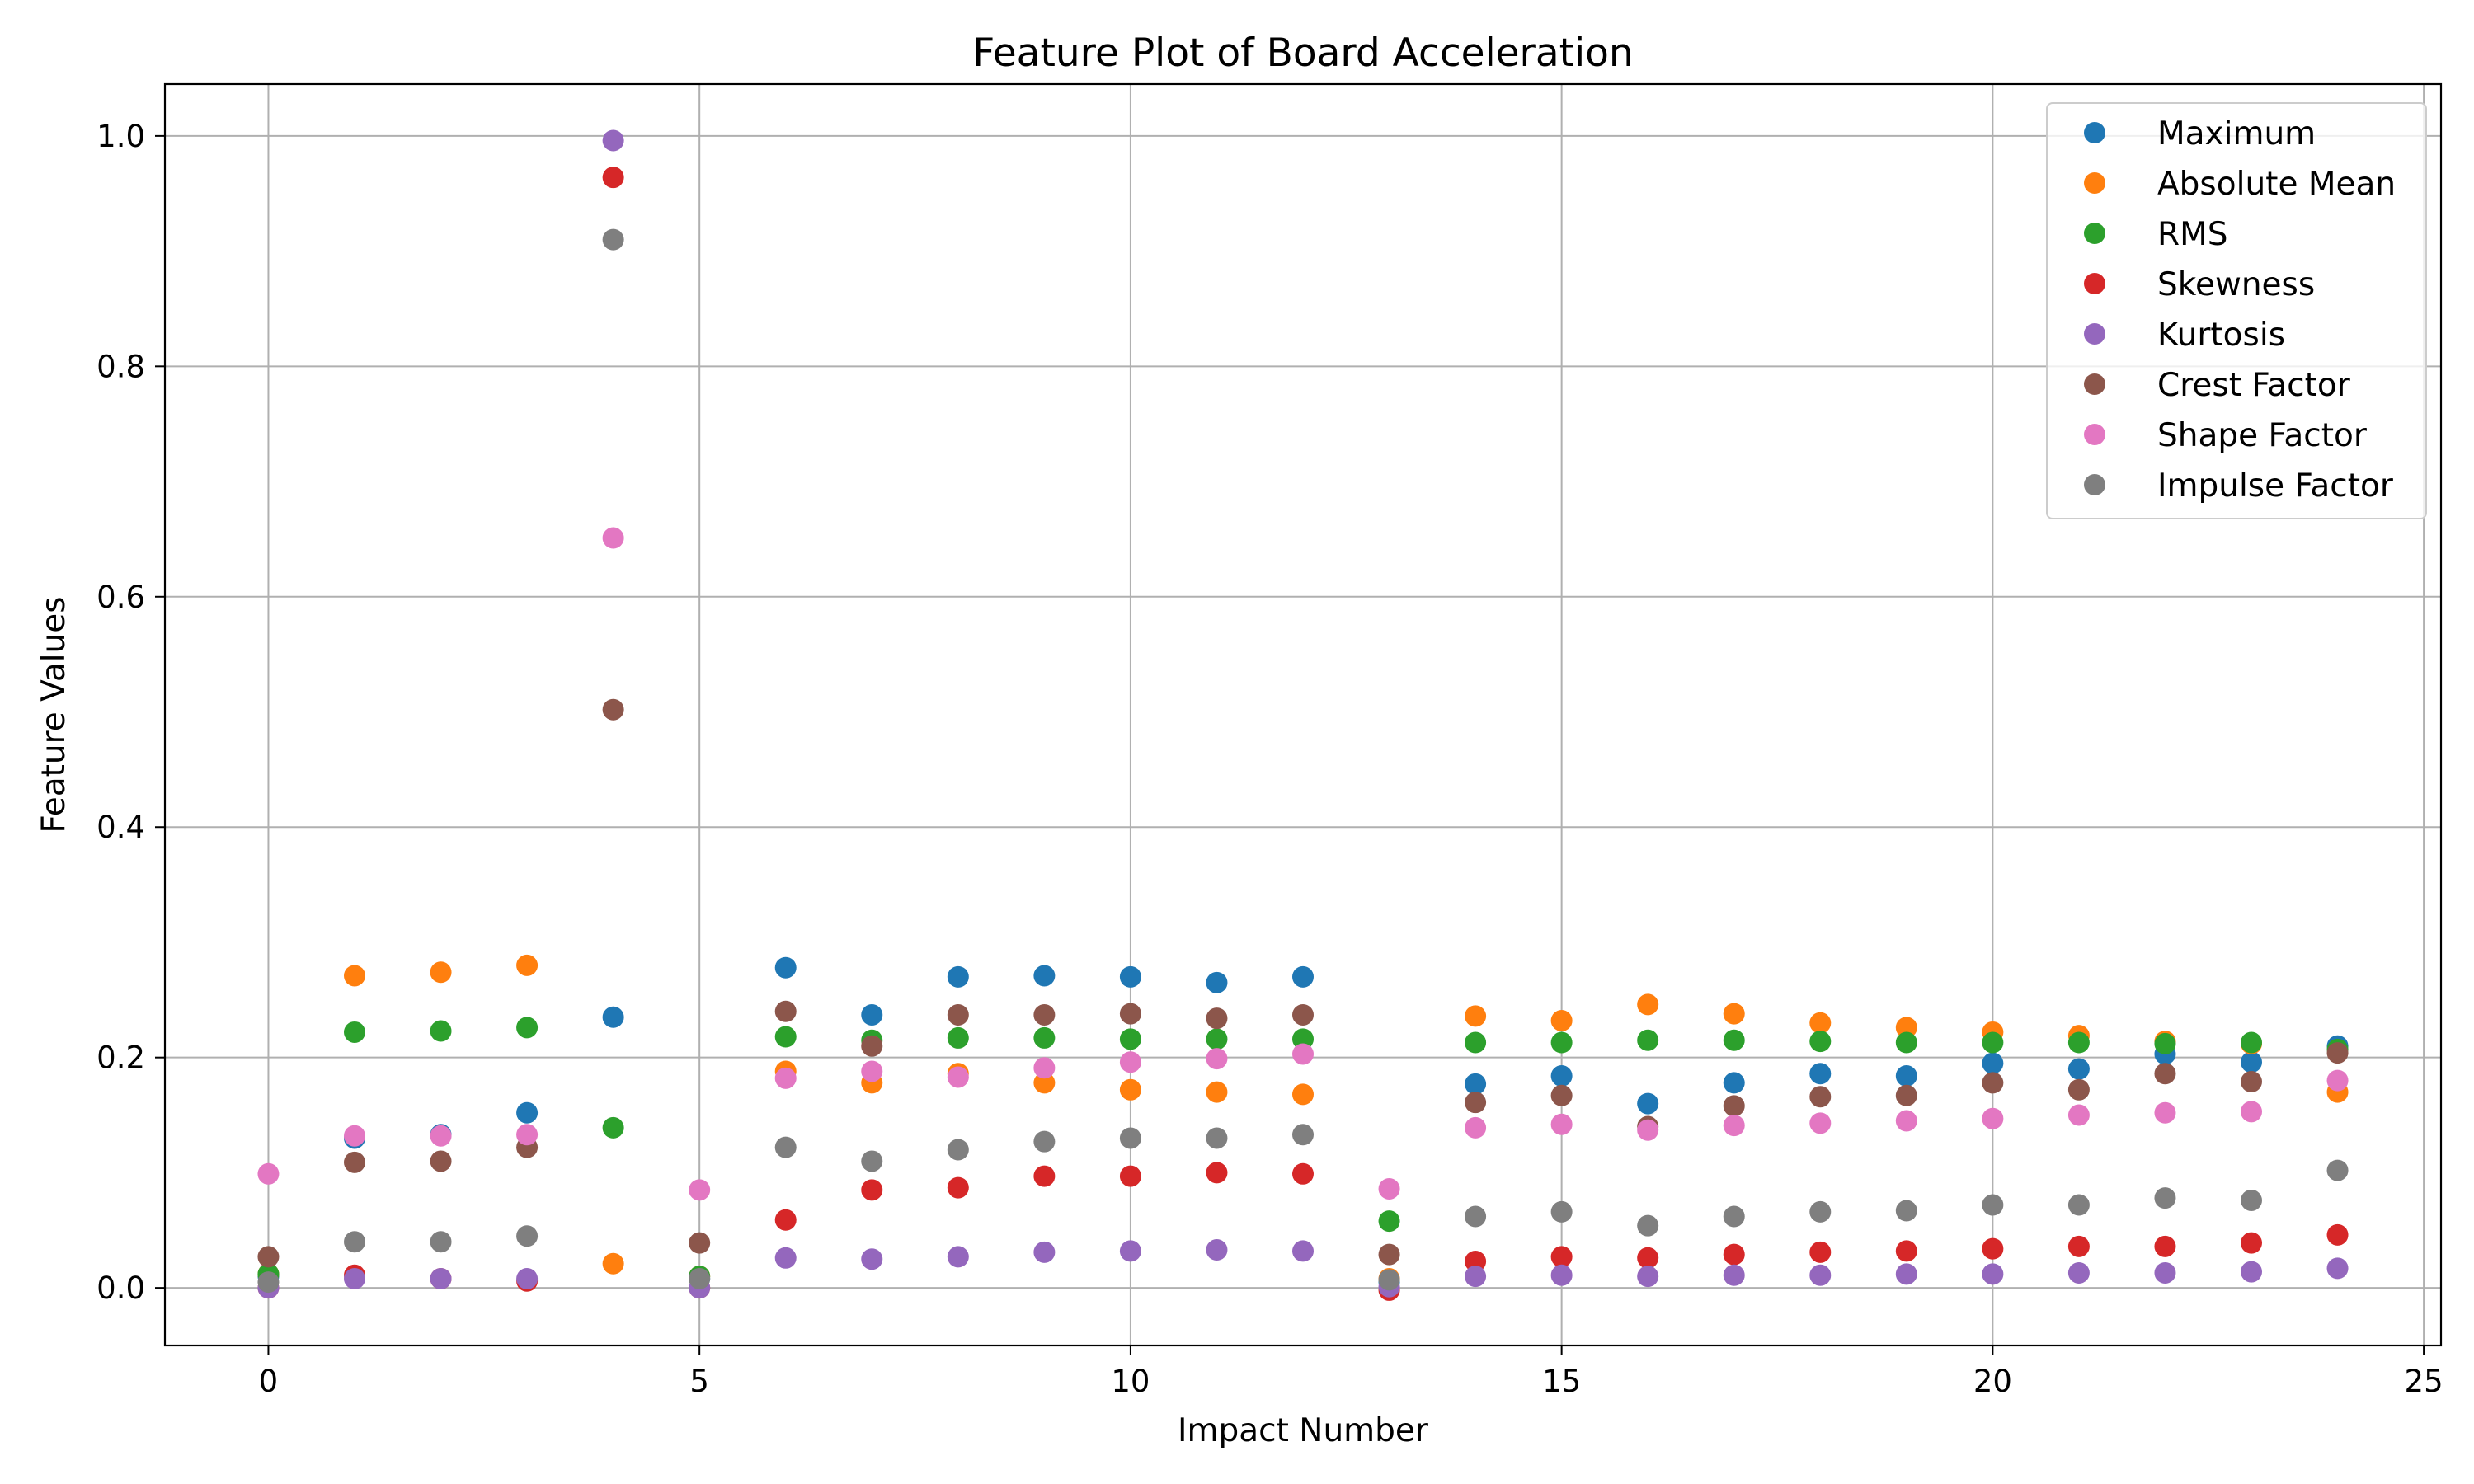  What do you see at coordinates (2275, 486) in the screenshot?
I see `legend-label-impulse-factor: Impulse Factor` at bounding box center [2275, 486].